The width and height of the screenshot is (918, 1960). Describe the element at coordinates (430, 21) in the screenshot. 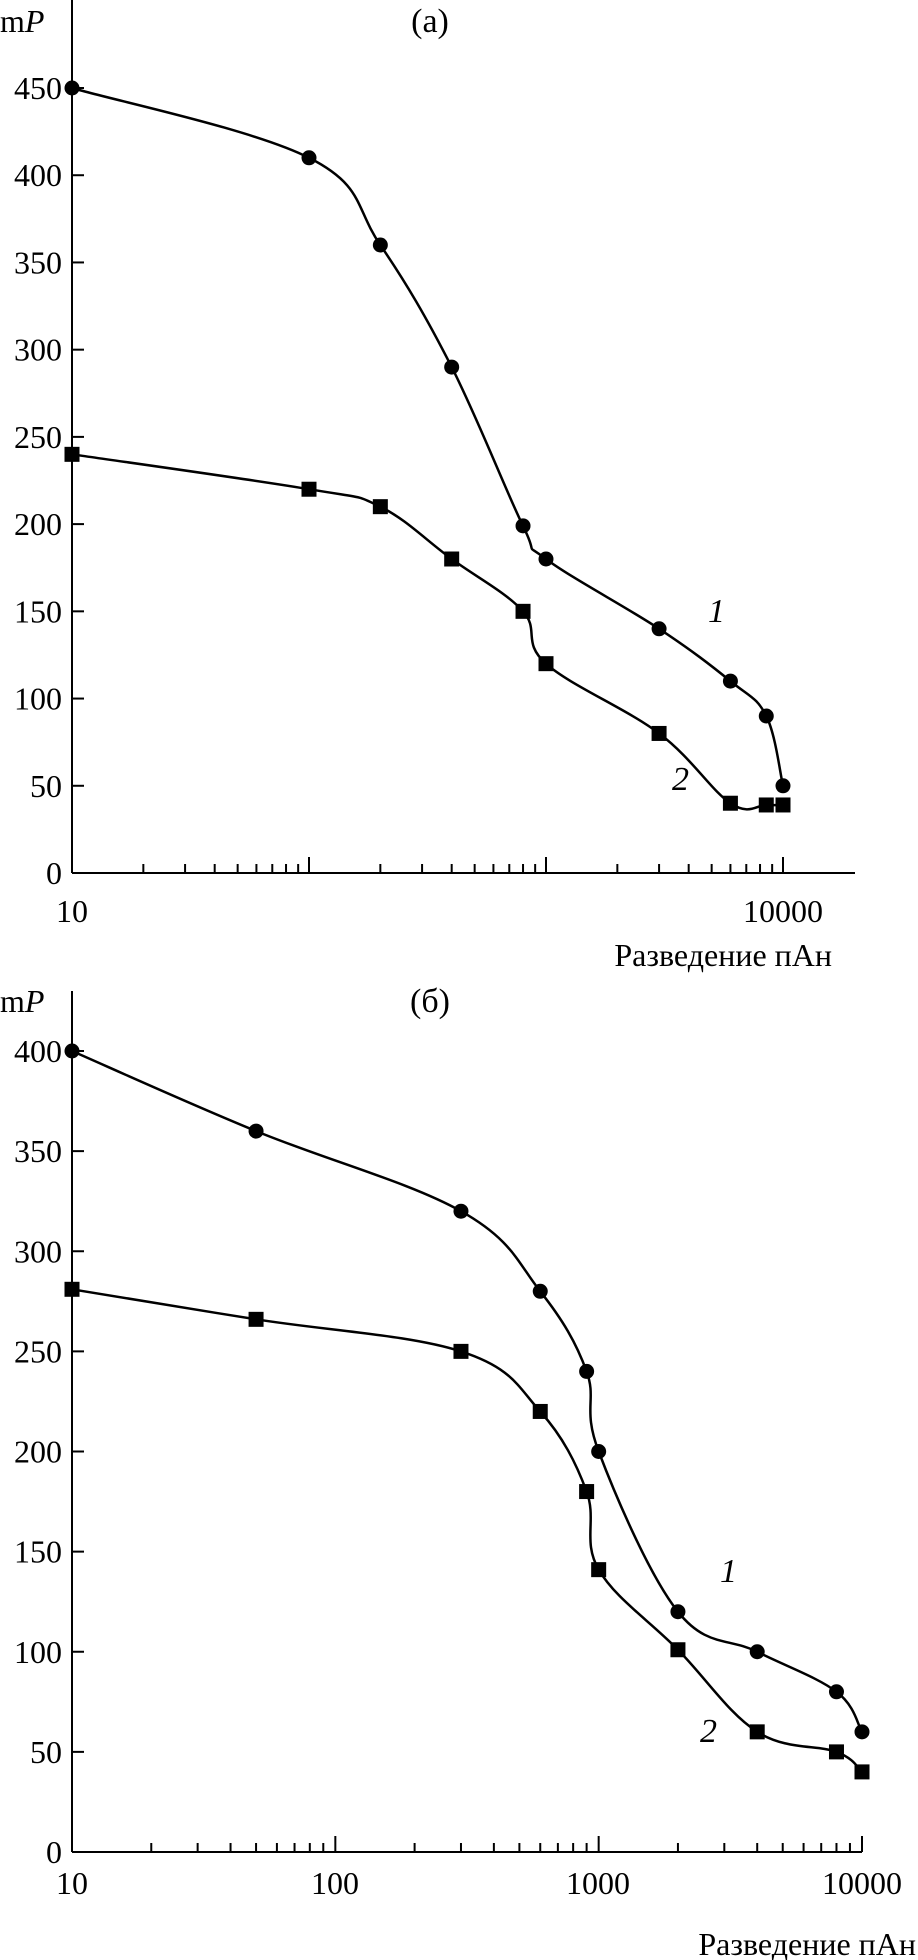

I see `panel-title: (а)` at that location.